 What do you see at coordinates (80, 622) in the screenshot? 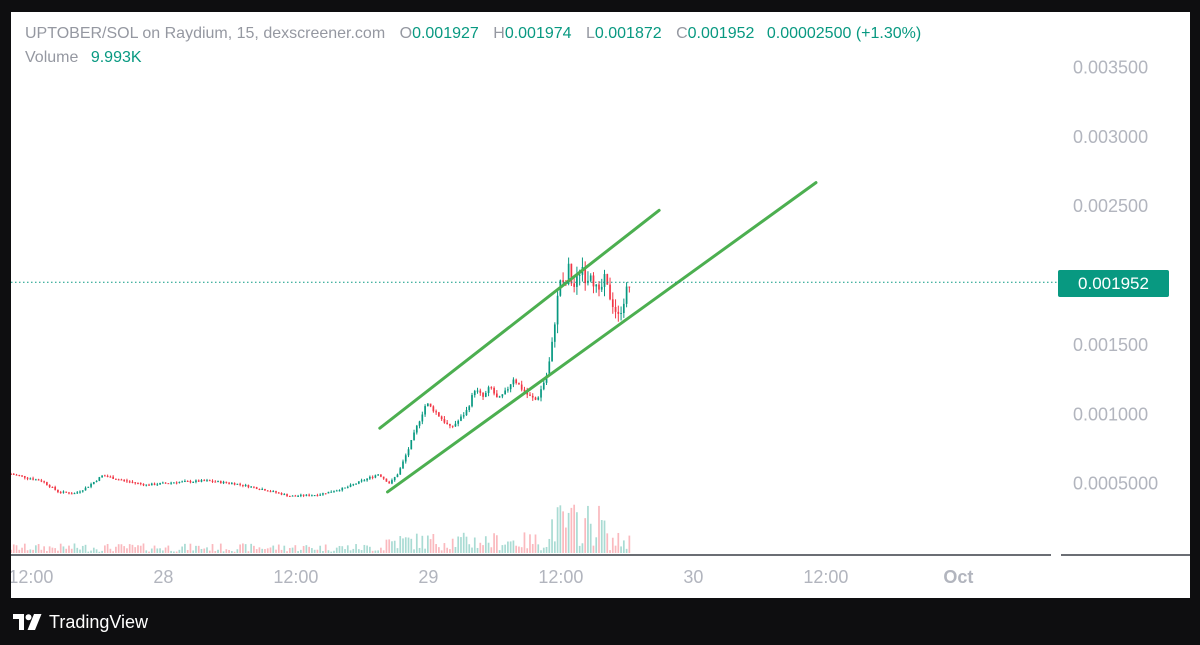
I see `tradingview-brand: TradingView` at bounding box center [80, 622].